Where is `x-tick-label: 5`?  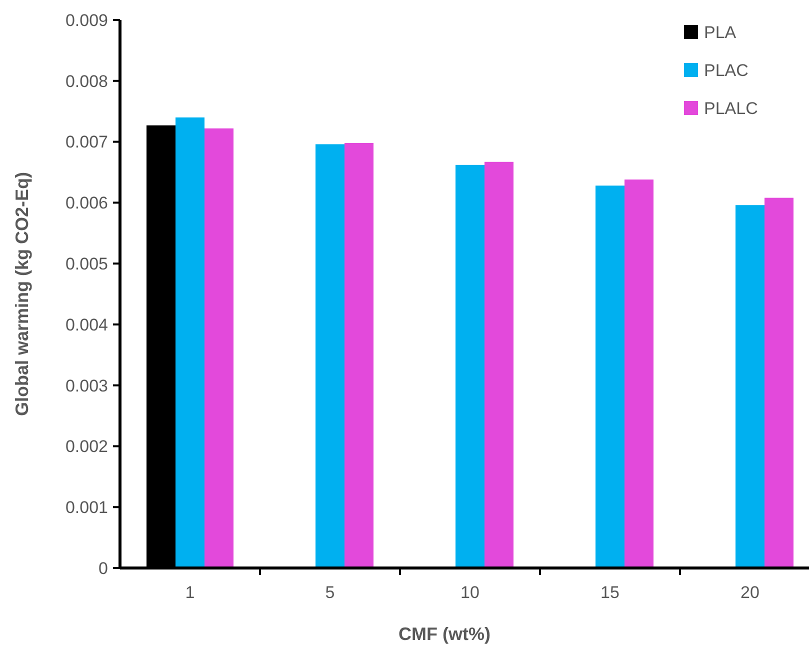
x-tick-label: 5 is located at coordinates (330, 592).